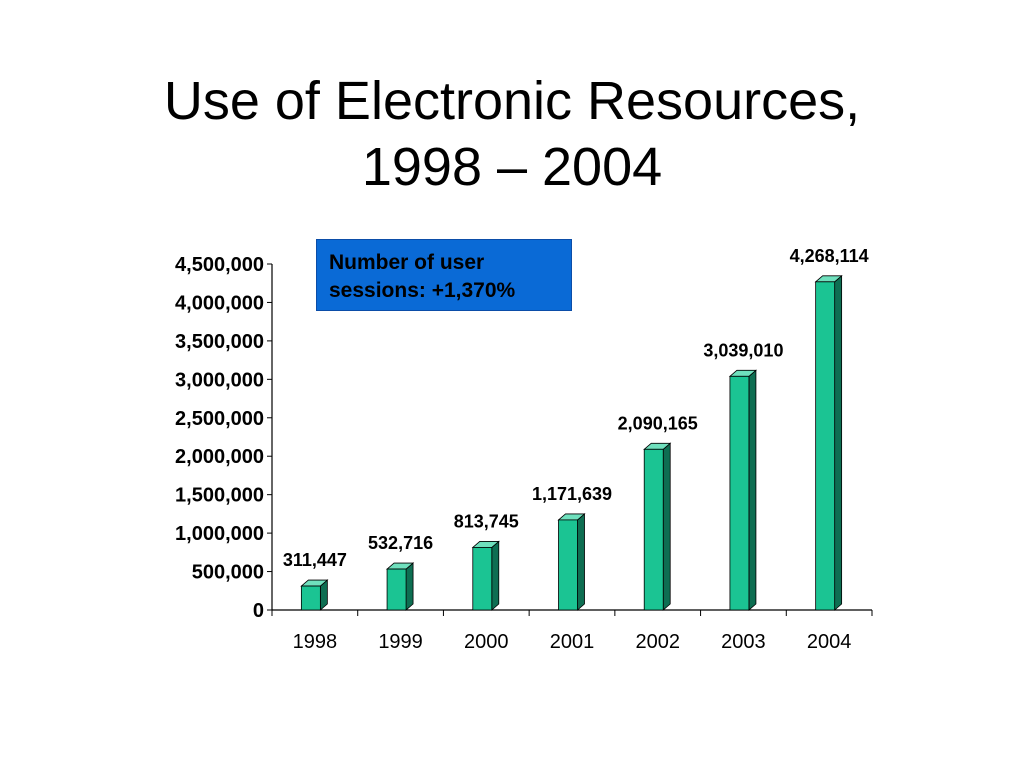  What do you see at coordinates (512, 101) in the screenshot?
I see `slide-title-line-1: Use of Electronic Resources,` at bounding box center [512, 101].